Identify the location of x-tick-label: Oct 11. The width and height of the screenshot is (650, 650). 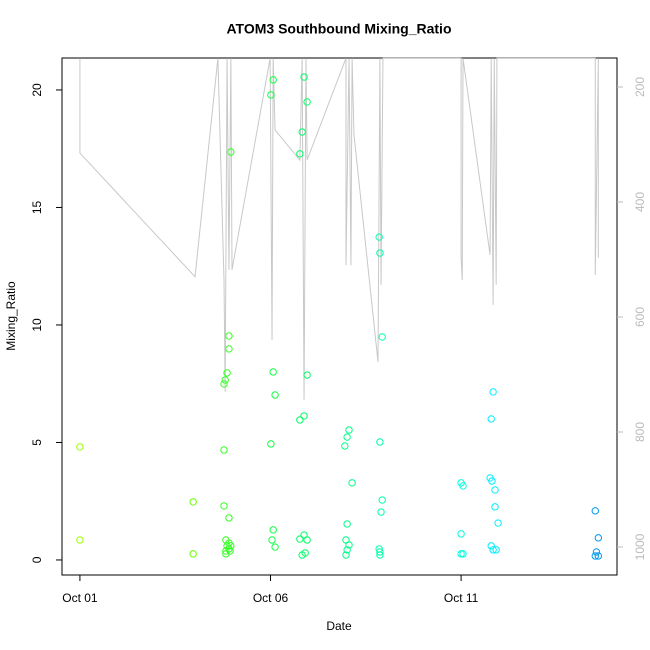
(461, 598).